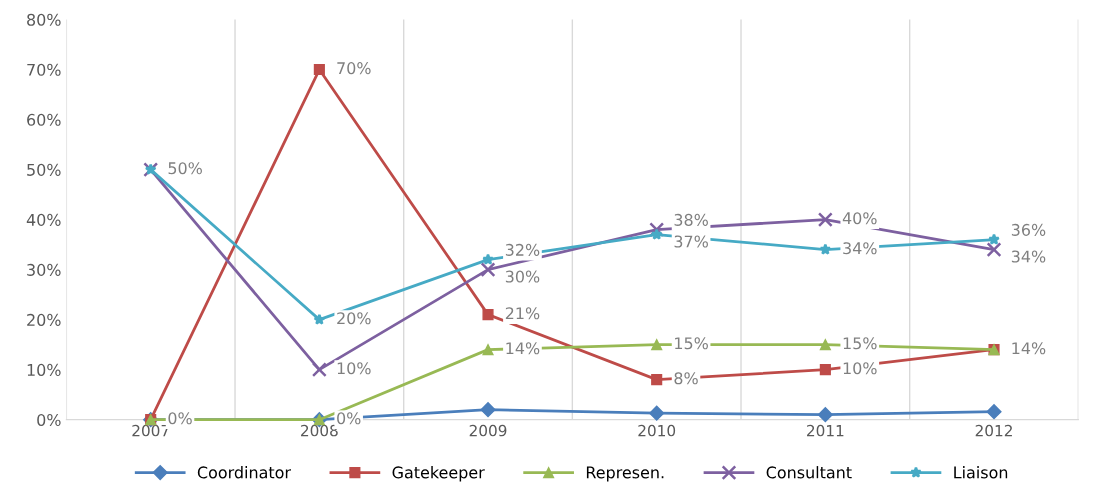 This screenshot has height=488, width=1106. Describe the element at coordinates (691, 219) in the screenshot. I see `data-label: 38%` at that location.